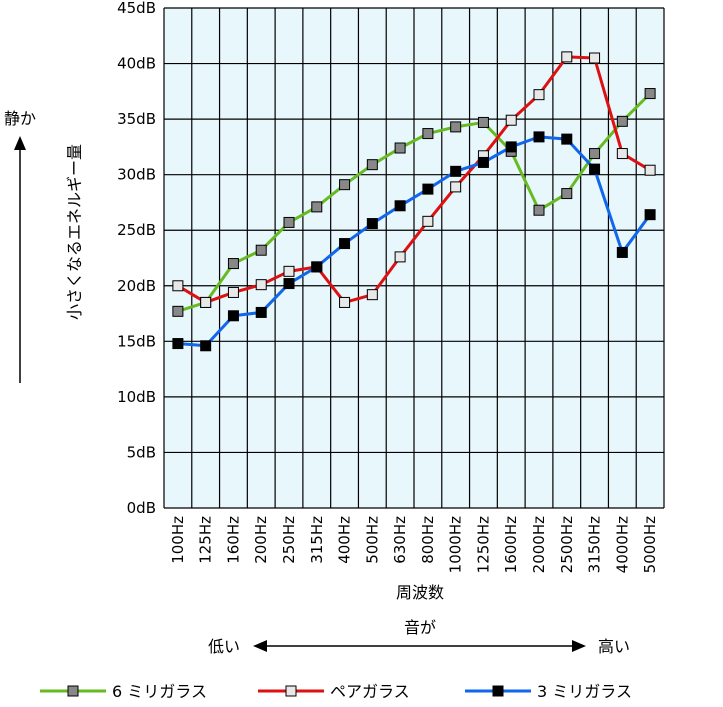 The image size is (723, 707). I want to click on legend-item: ペアガラス, so click(334, 691).